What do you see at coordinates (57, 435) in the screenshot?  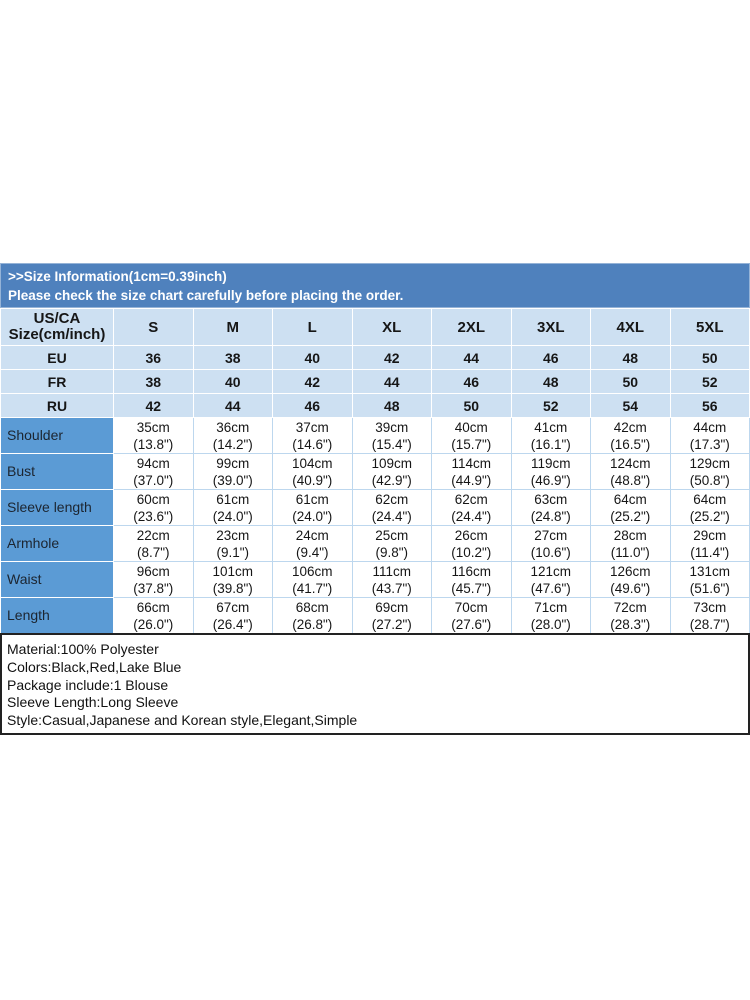 I see `measurement-row-label: Shoulder` at bounding box center [57, 435].